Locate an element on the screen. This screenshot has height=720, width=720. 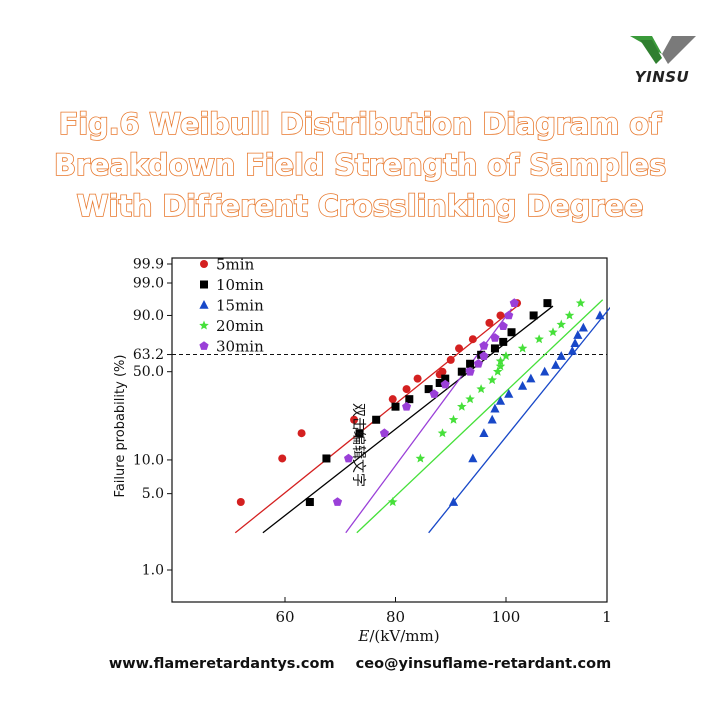
legend-marker-20min is located at coordinates (204, 325).